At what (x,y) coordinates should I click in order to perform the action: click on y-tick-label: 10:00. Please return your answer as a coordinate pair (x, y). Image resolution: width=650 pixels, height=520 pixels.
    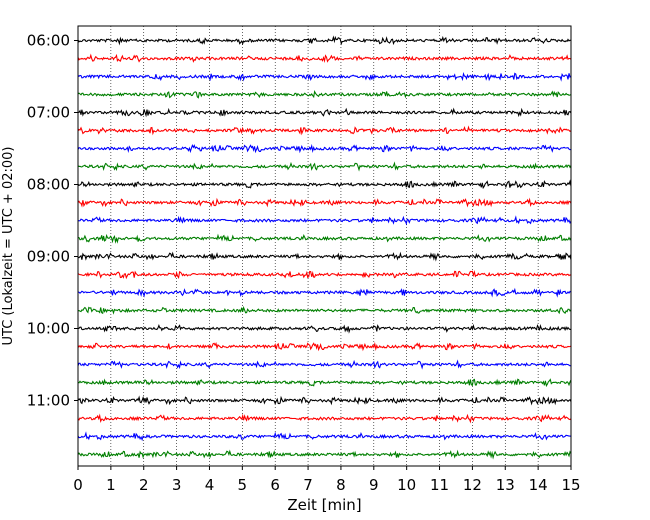
    Looking at the image, I should click on (48, 329).